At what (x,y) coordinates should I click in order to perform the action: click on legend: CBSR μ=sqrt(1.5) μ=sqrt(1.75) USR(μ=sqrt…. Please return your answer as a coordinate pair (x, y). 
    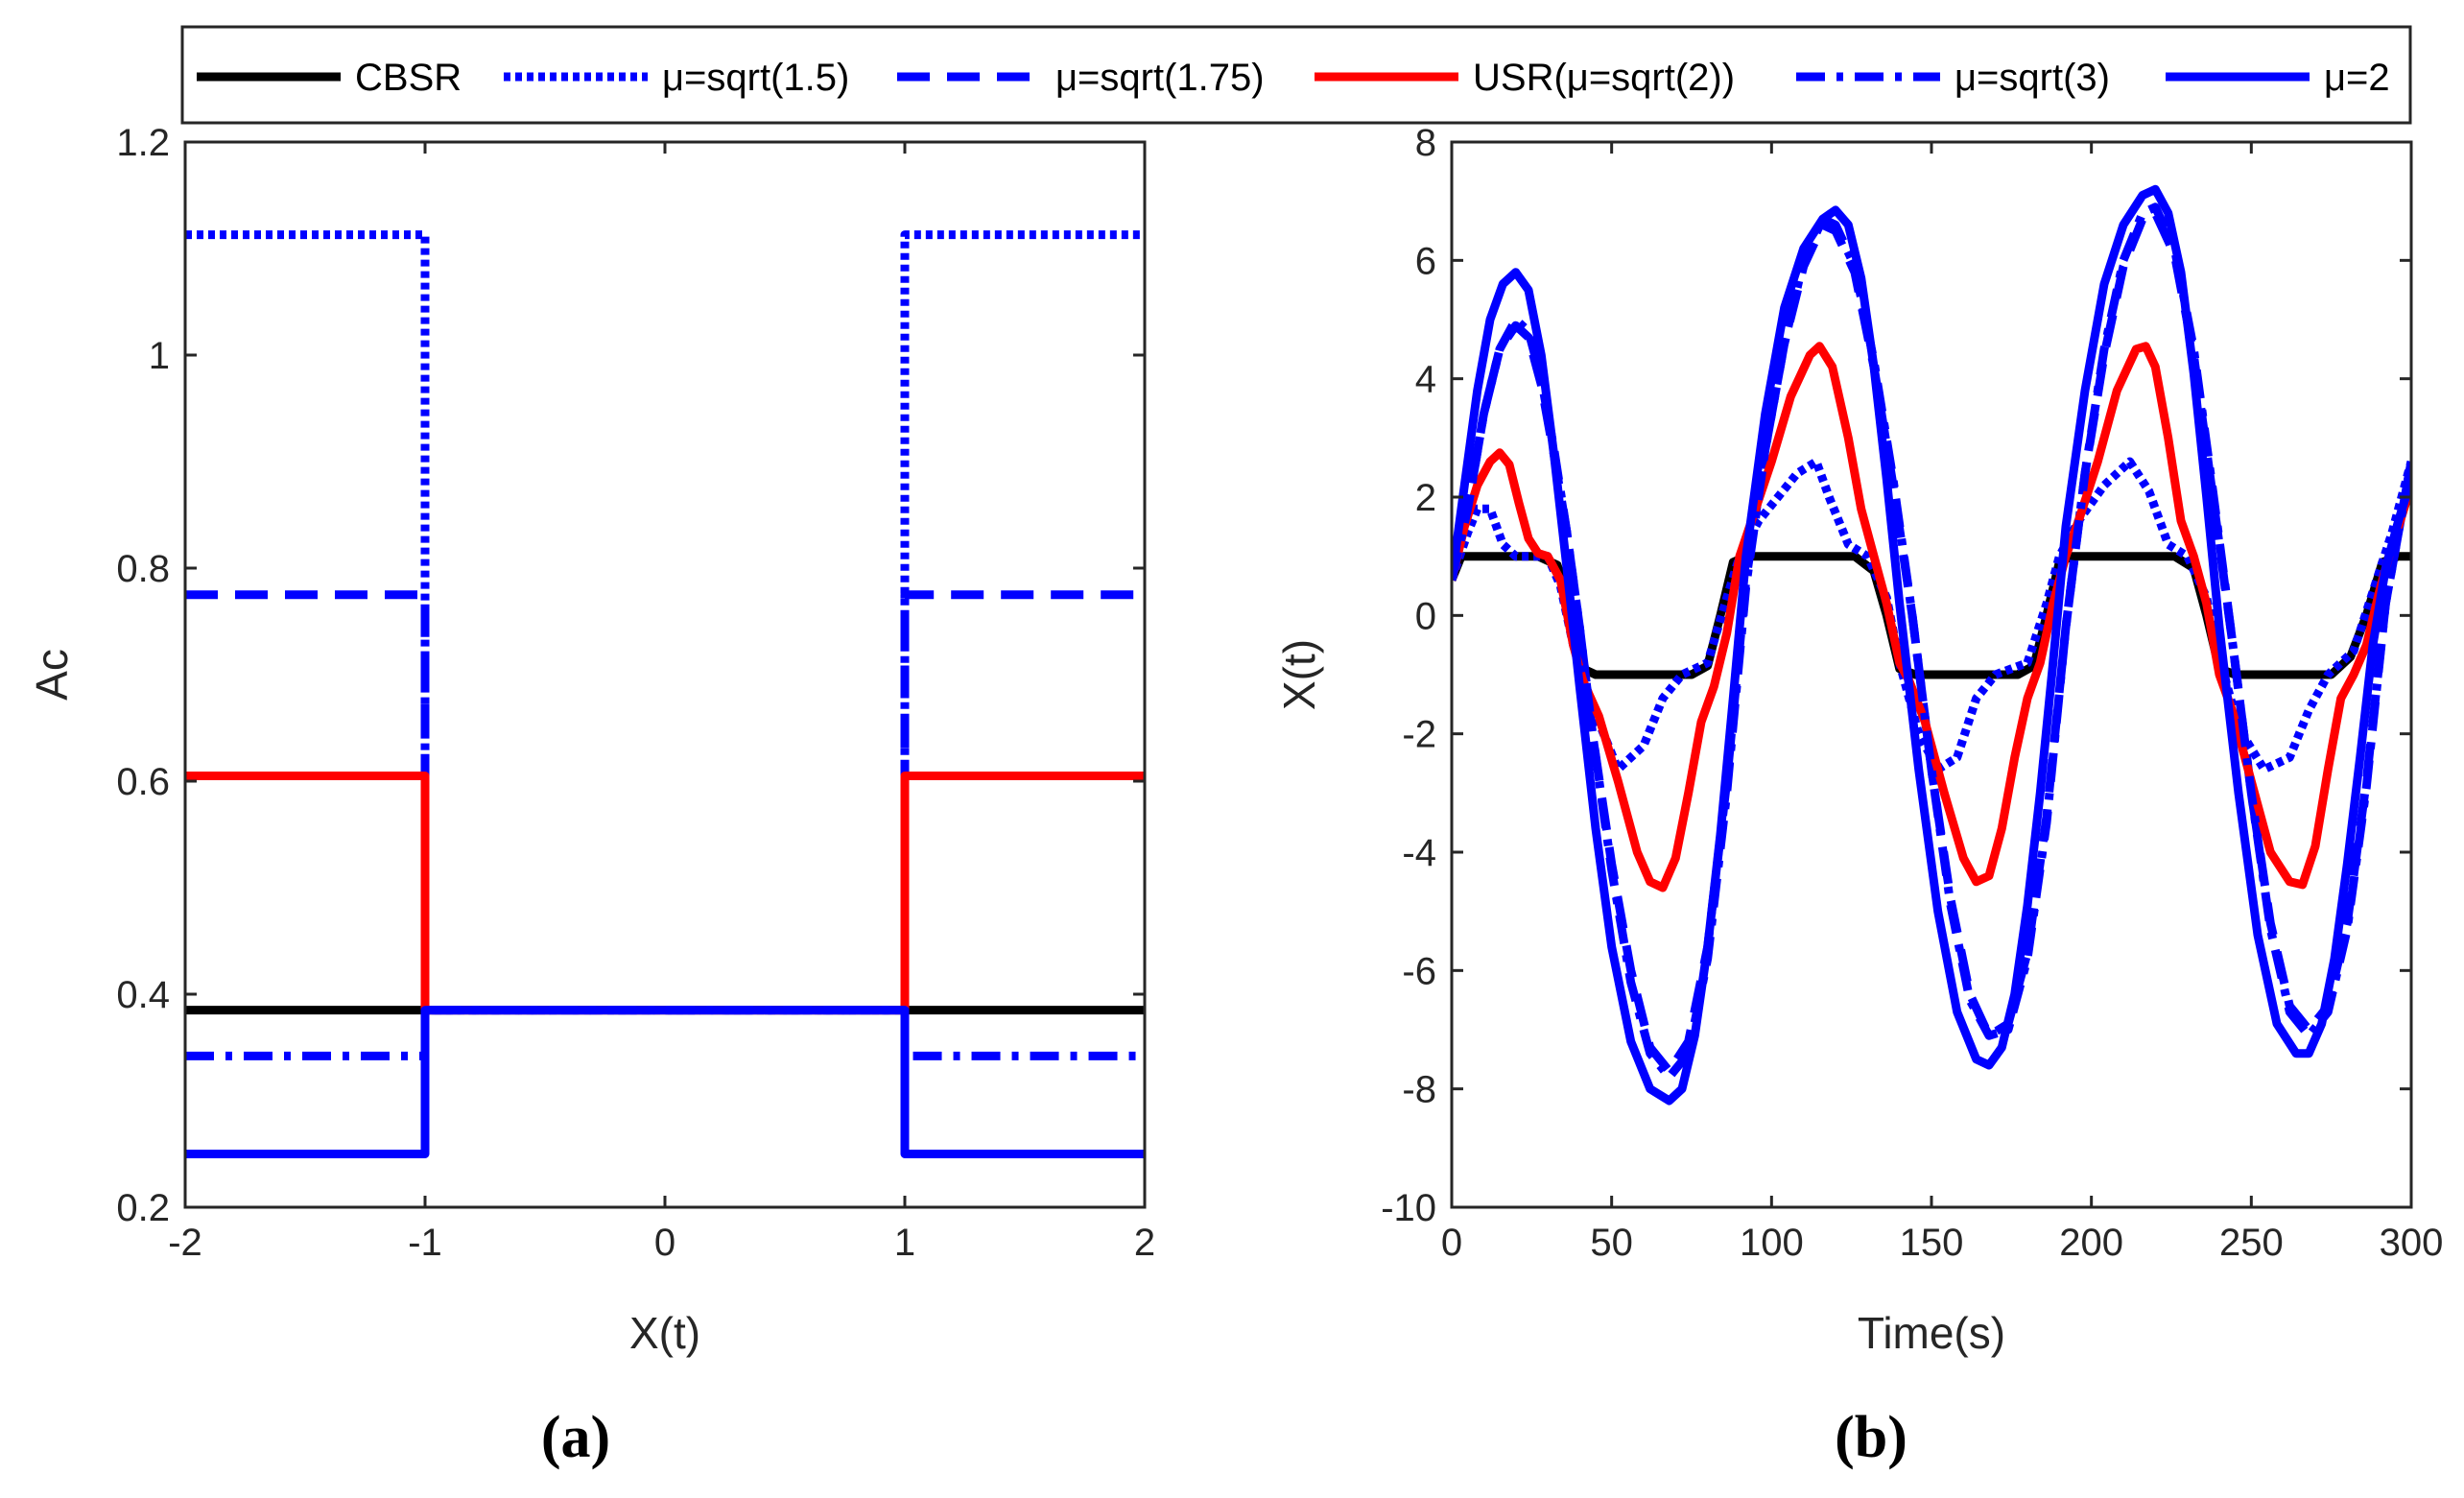
    Looking at the image, I should click on (1296, 75).